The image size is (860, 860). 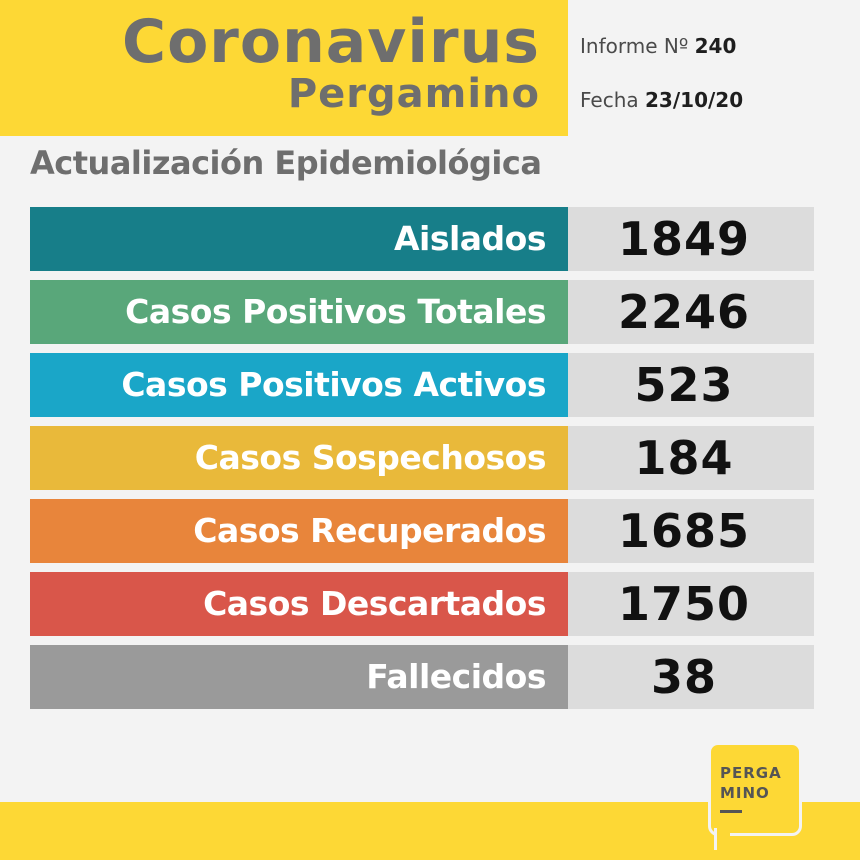 What do you see at coordinates (299, 531) in the screenshot?
I see `stat-label: Casos Recuperados` at bounding box center [299, 531].